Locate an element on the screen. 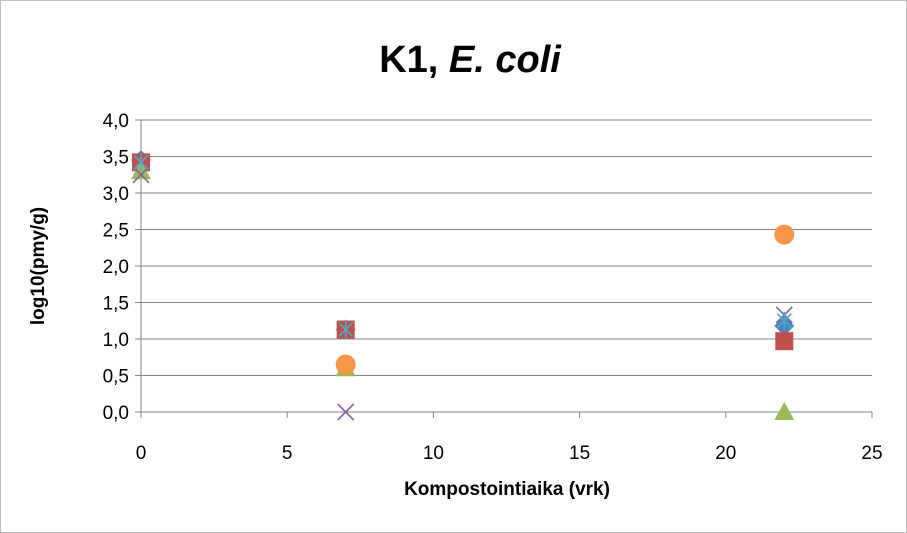  y-tick-label: 4,0 is located at coordinates (116, 121).